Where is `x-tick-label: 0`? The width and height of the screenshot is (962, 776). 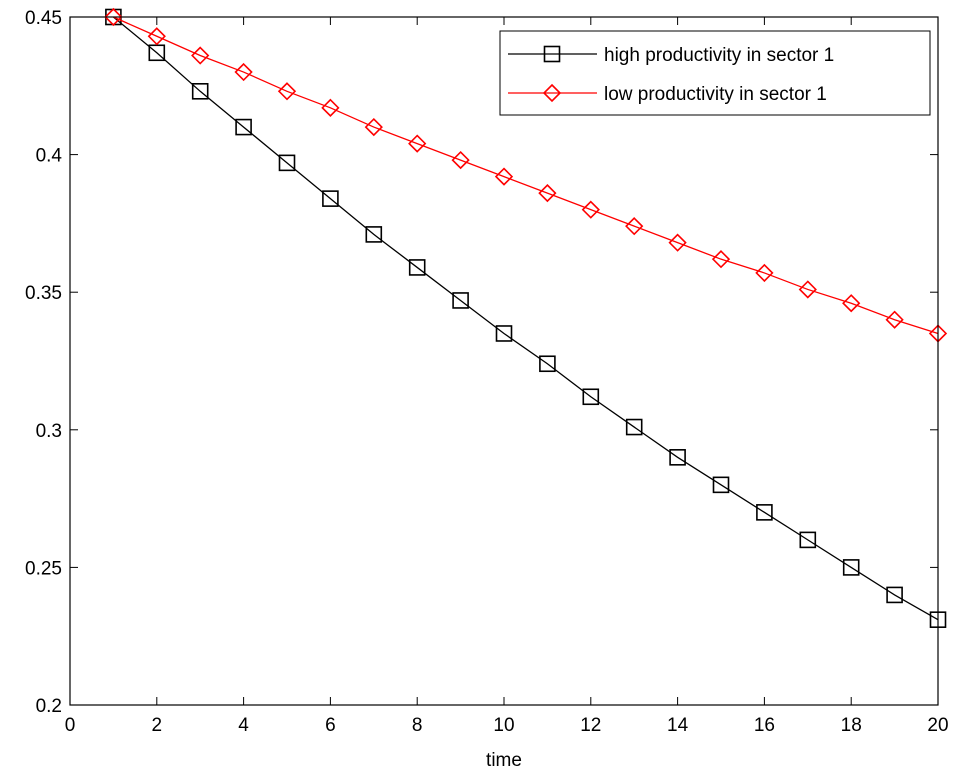 x-tick-label: 0 is located at coordinates (70, 725).